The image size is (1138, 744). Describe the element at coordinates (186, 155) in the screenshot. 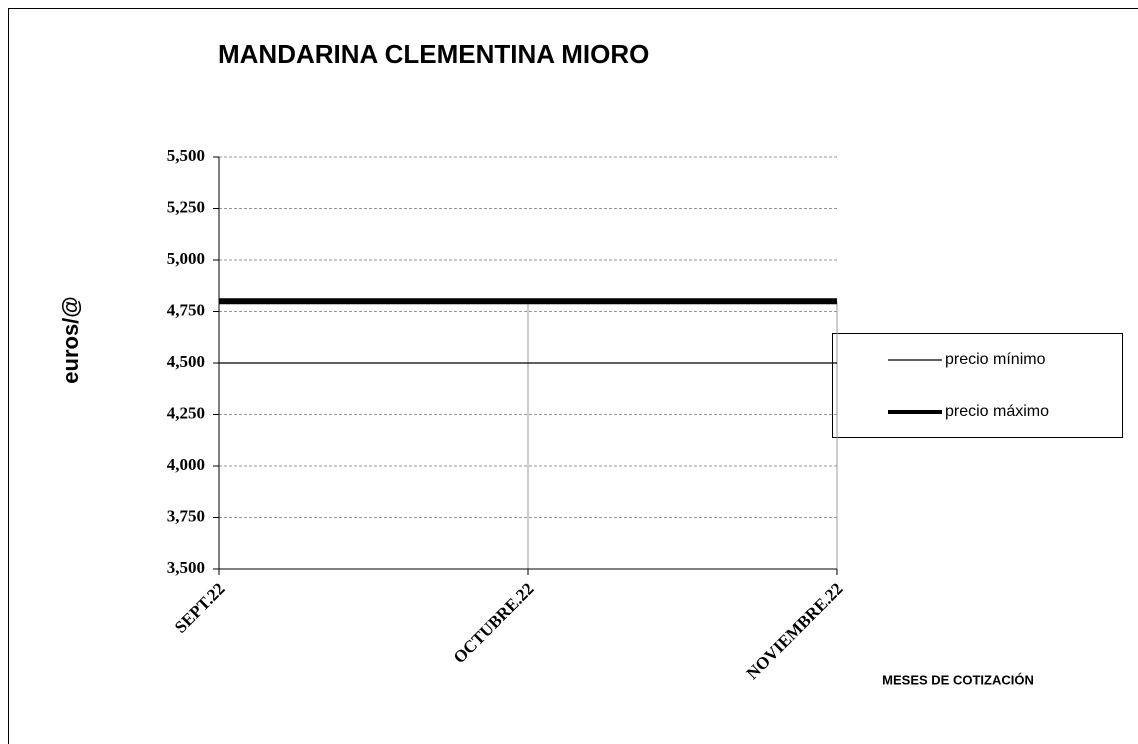

I see `y-tick-label: 5,500` at that location.